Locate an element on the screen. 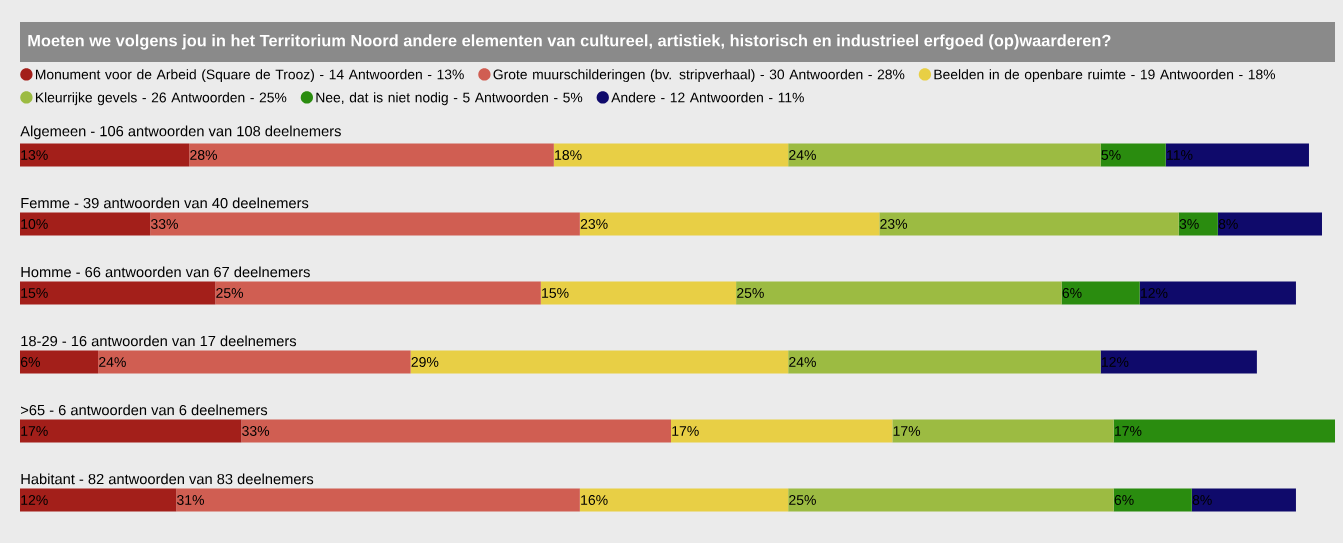 This screenshot has height=543, width=1343. y-tick-label: 18-29 - 16 antwoorden van 17 deelnemers is located at coordinates (159, 341).